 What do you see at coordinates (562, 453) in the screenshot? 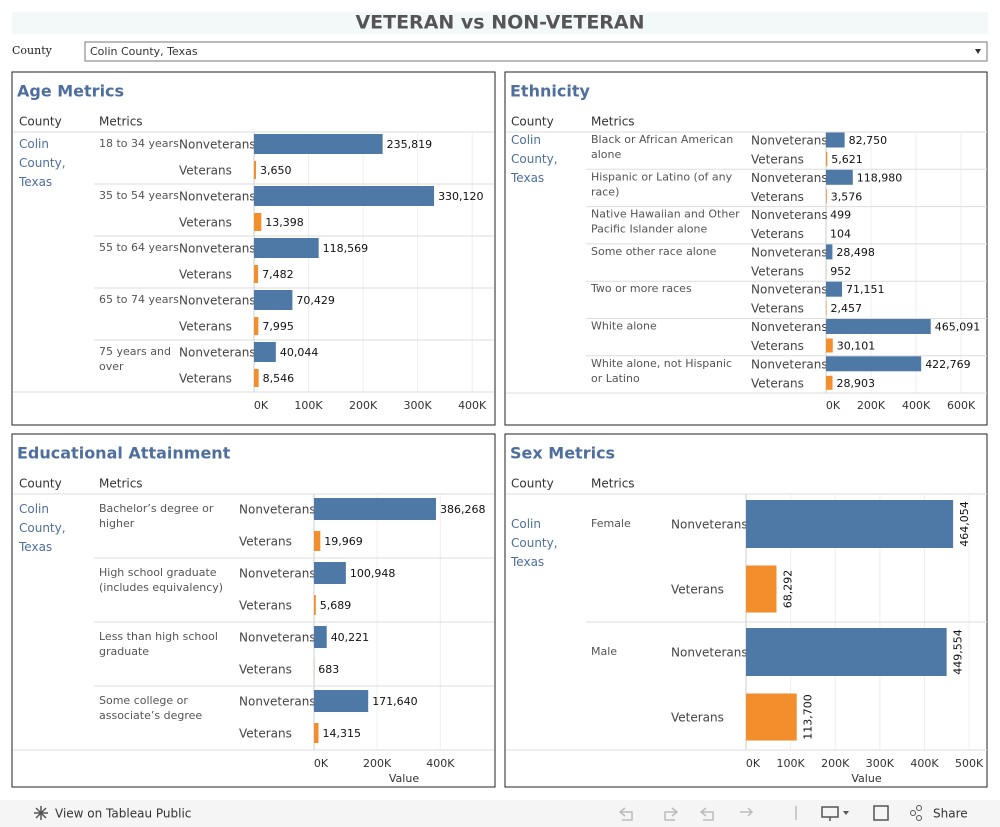
I see `panel-title: Sex Metrics` at bounding box center [562, 453].